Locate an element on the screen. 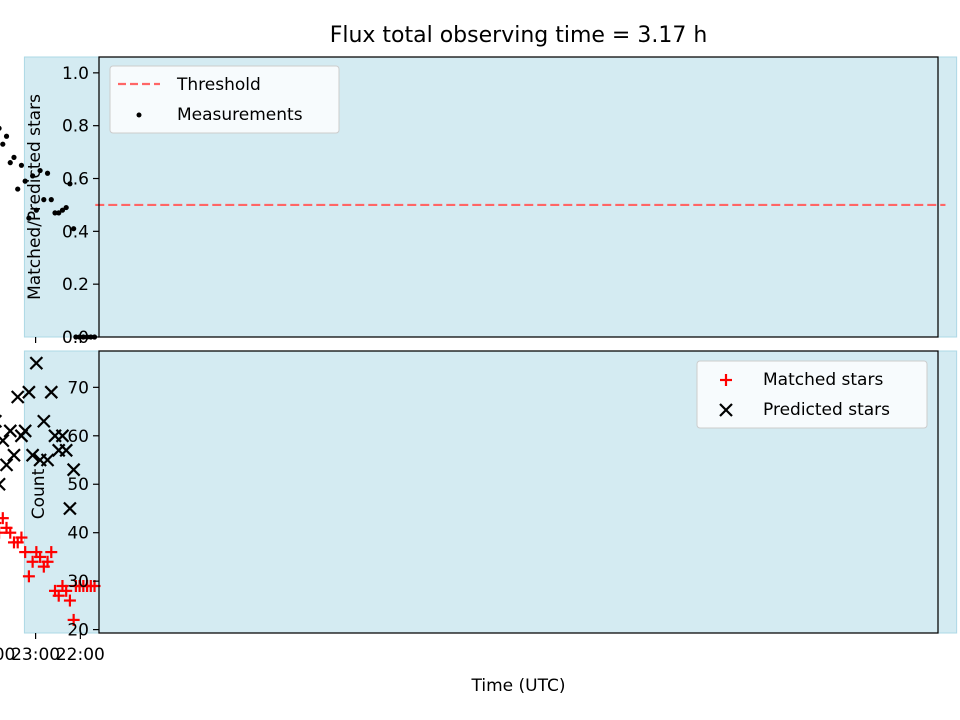 This screenshot has height=720, width=960. y-tick-label: 30 is located at coordinates (78, 582).